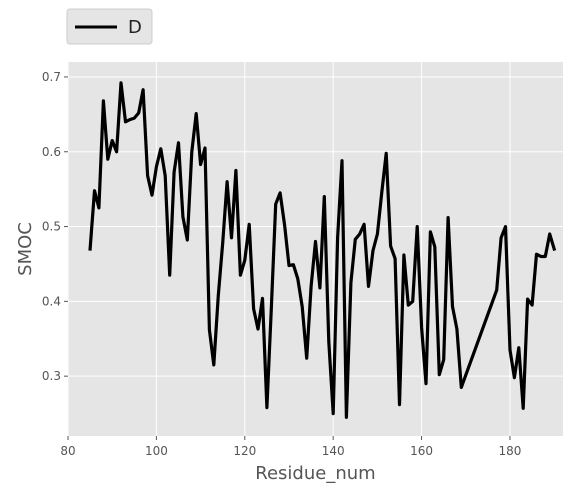  What do you see at coordinates (333, 451) in the screenshot?
I see `x-tick-label: 140` at bounding box center [333, 451].